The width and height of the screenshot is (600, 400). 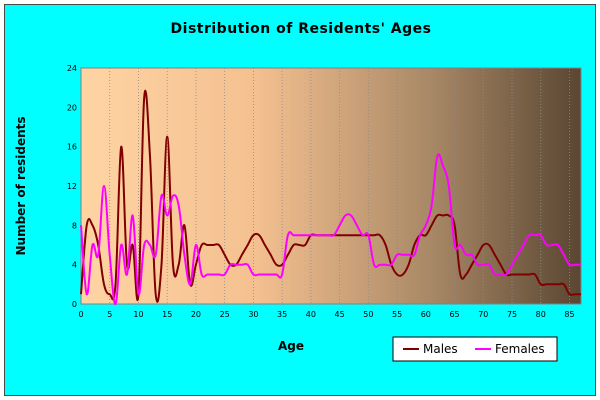 What do you see at coordinates (167, 314) in the screenshot?
I see `x-tick-label-3: 15` at bounding box center [167, 314].